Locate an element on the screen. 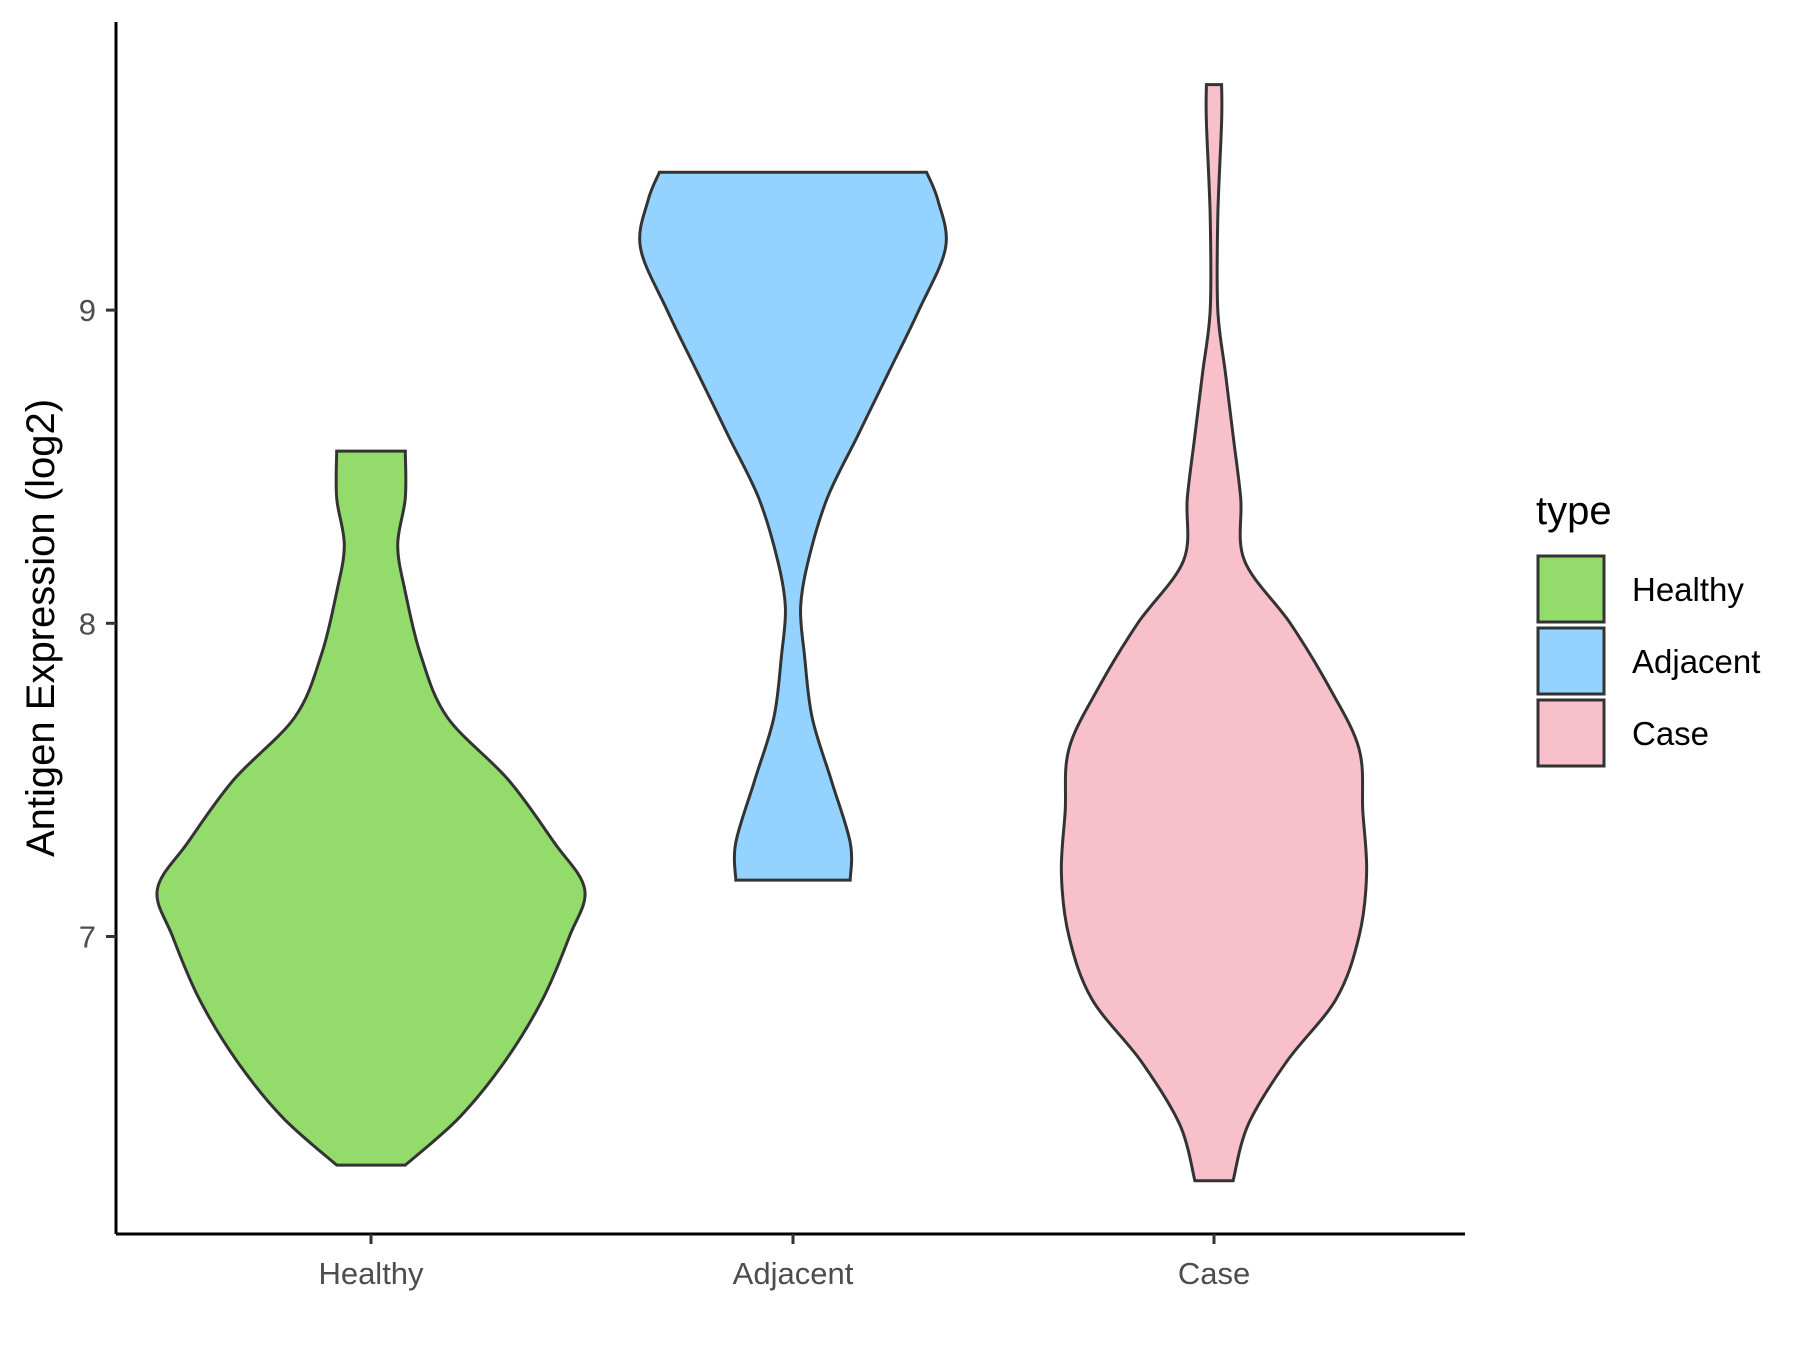 This screenshot has height=1350, width=1800. legend-swatch-case is located at coordinates (1571, 733).